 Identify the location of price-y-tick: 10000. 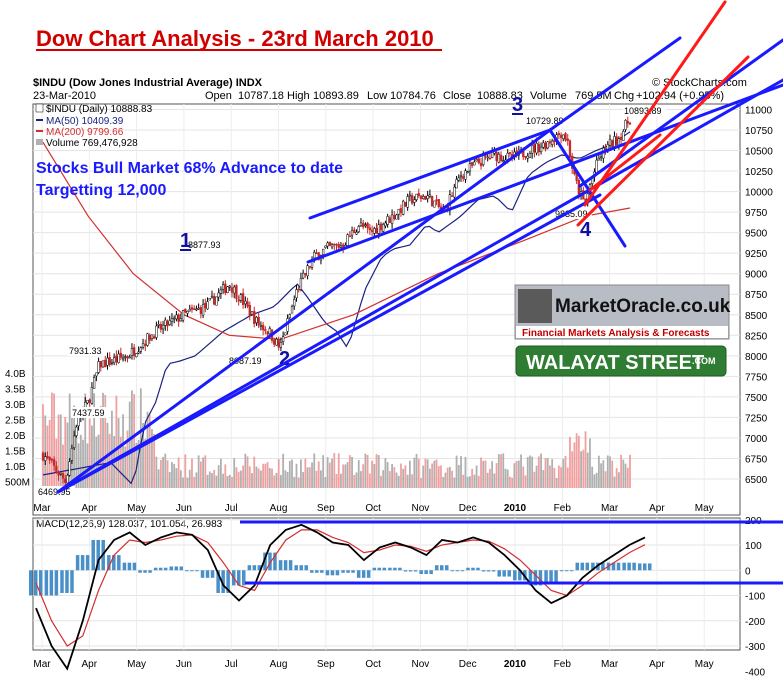
(759, 193).